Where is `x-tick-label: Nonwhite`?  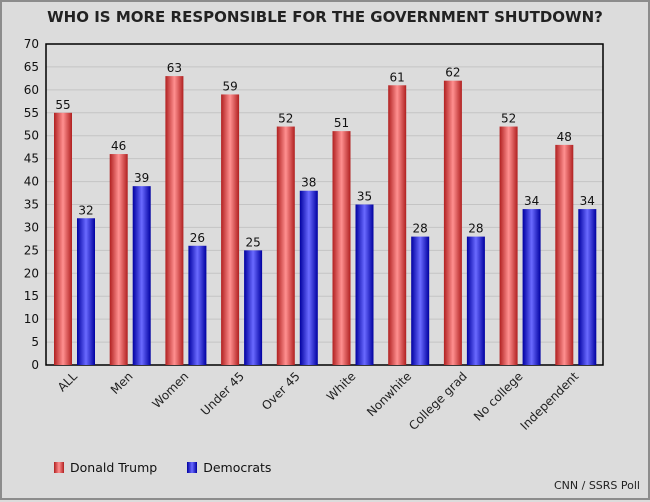 x-tick-label: Nonwhite is located at coordinates (389, 394).